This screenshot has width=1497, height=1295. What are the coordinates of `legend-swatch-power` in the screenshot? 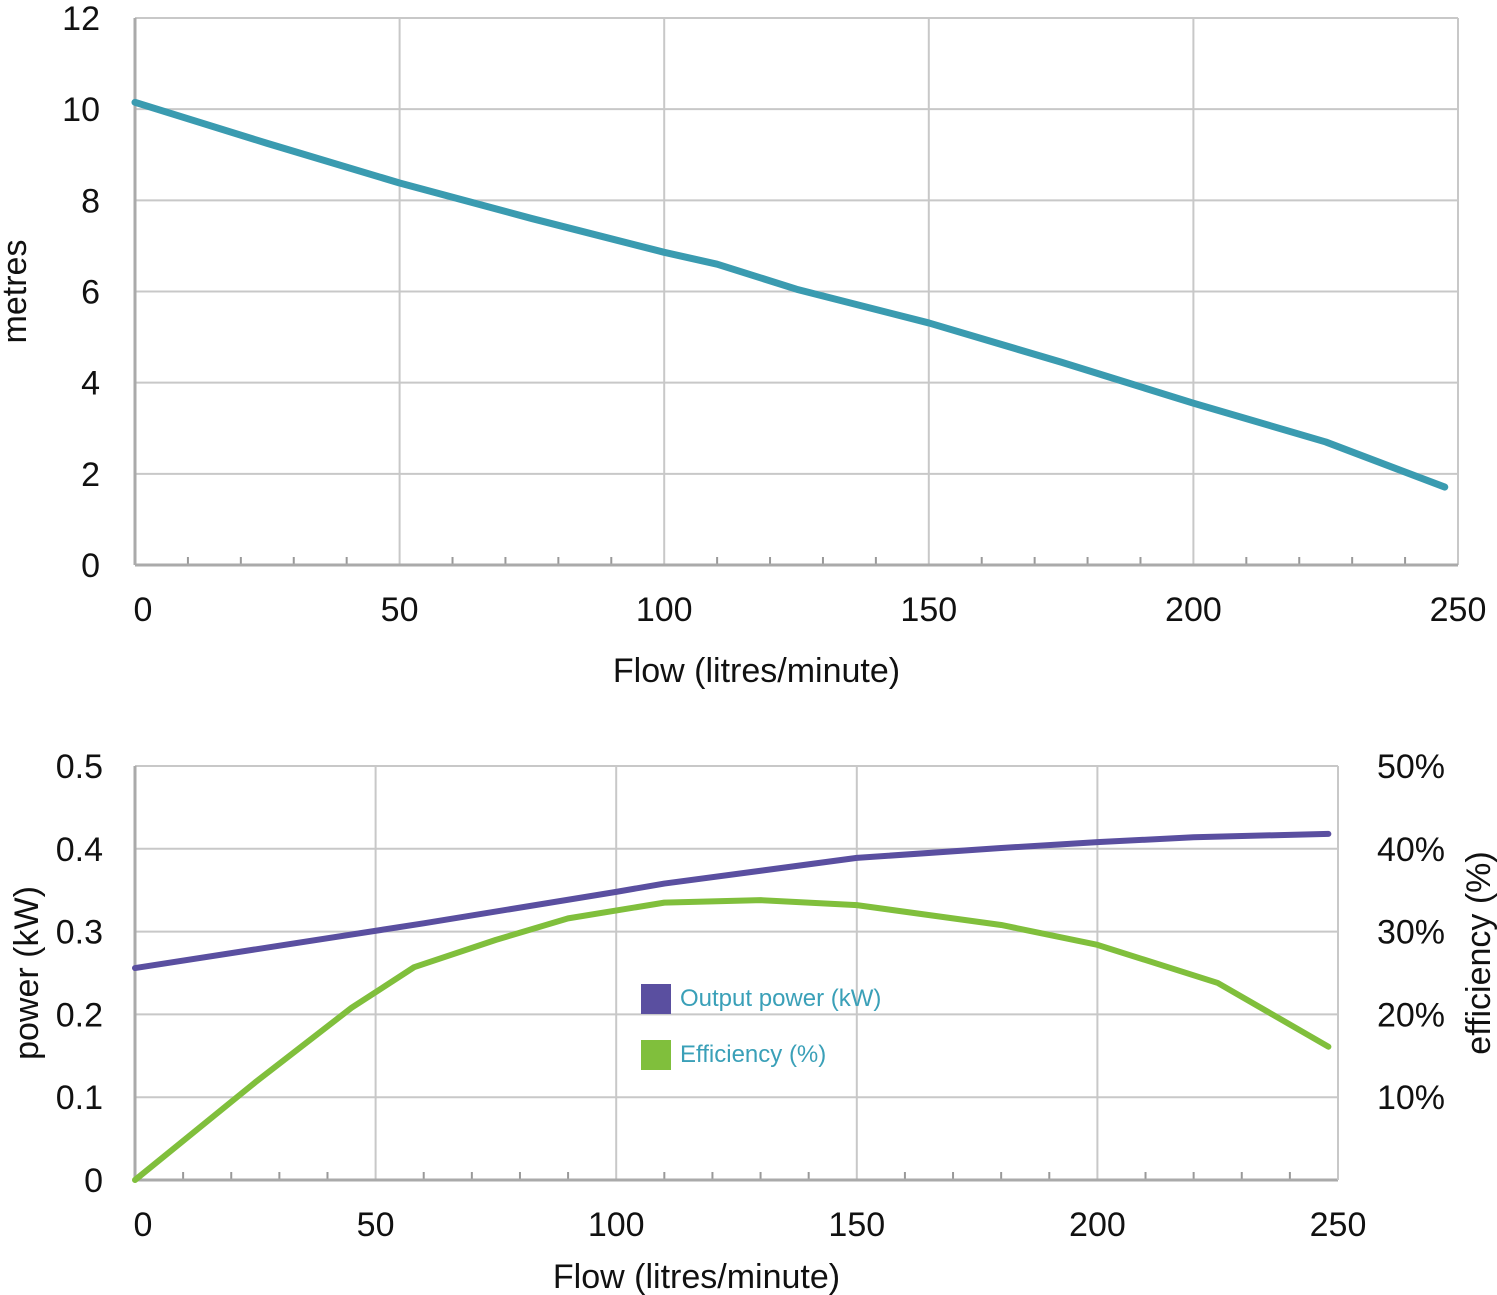 It's located at (656, 999).